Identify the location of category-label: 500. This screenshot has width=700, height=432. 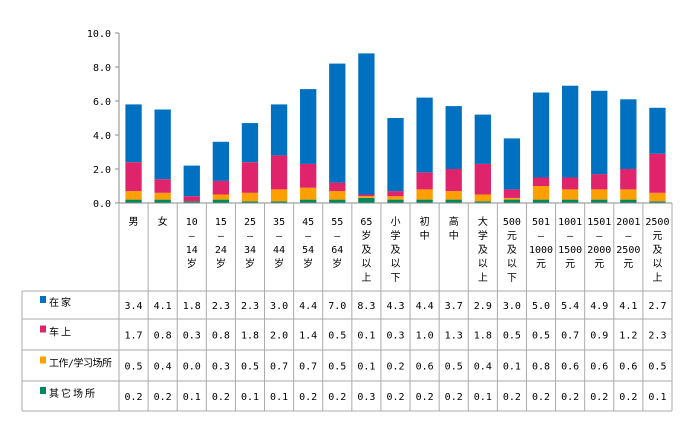
(512, 222).